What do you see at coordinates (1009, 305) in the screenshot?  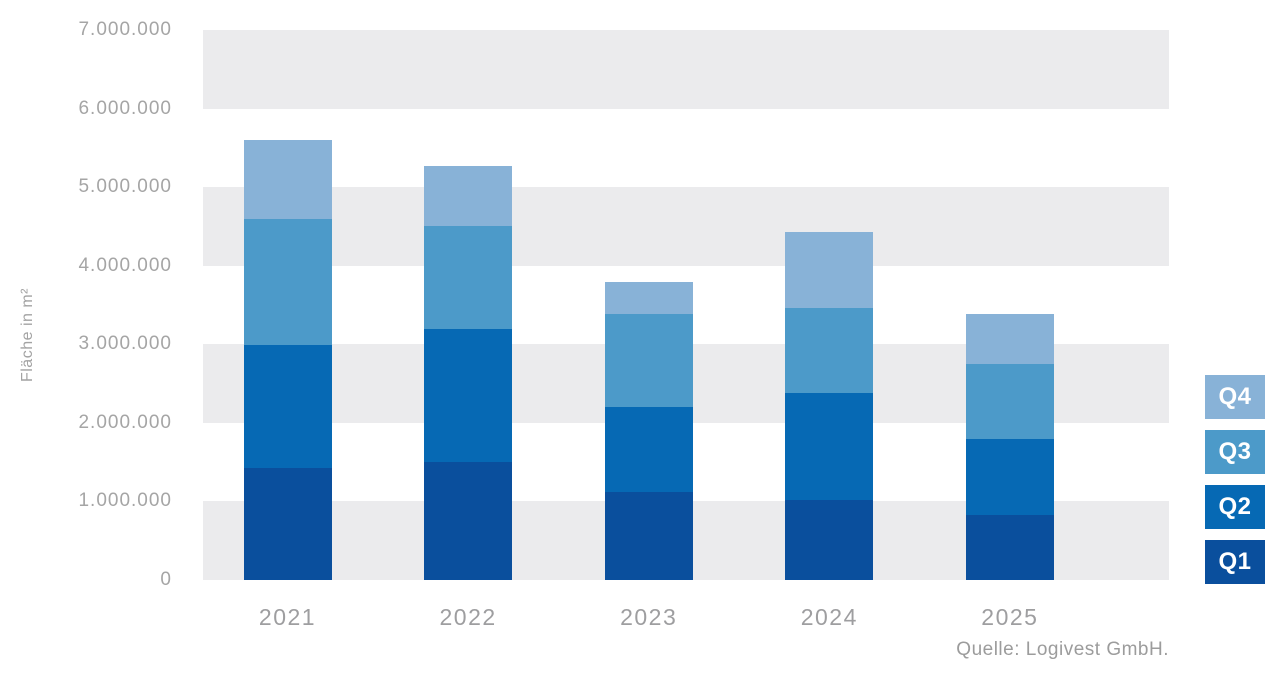 I see `bar-2025` at bounding box center [1009, 305].